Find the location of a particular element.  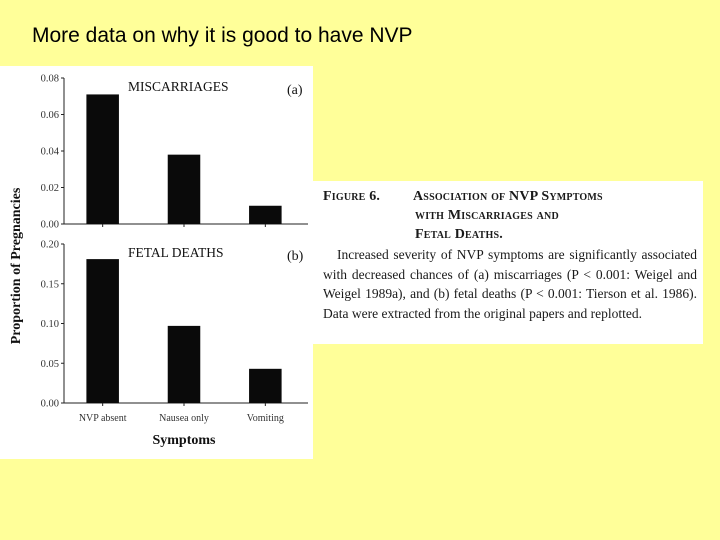

panel-label: (b) is located at coordinates (295, 256).